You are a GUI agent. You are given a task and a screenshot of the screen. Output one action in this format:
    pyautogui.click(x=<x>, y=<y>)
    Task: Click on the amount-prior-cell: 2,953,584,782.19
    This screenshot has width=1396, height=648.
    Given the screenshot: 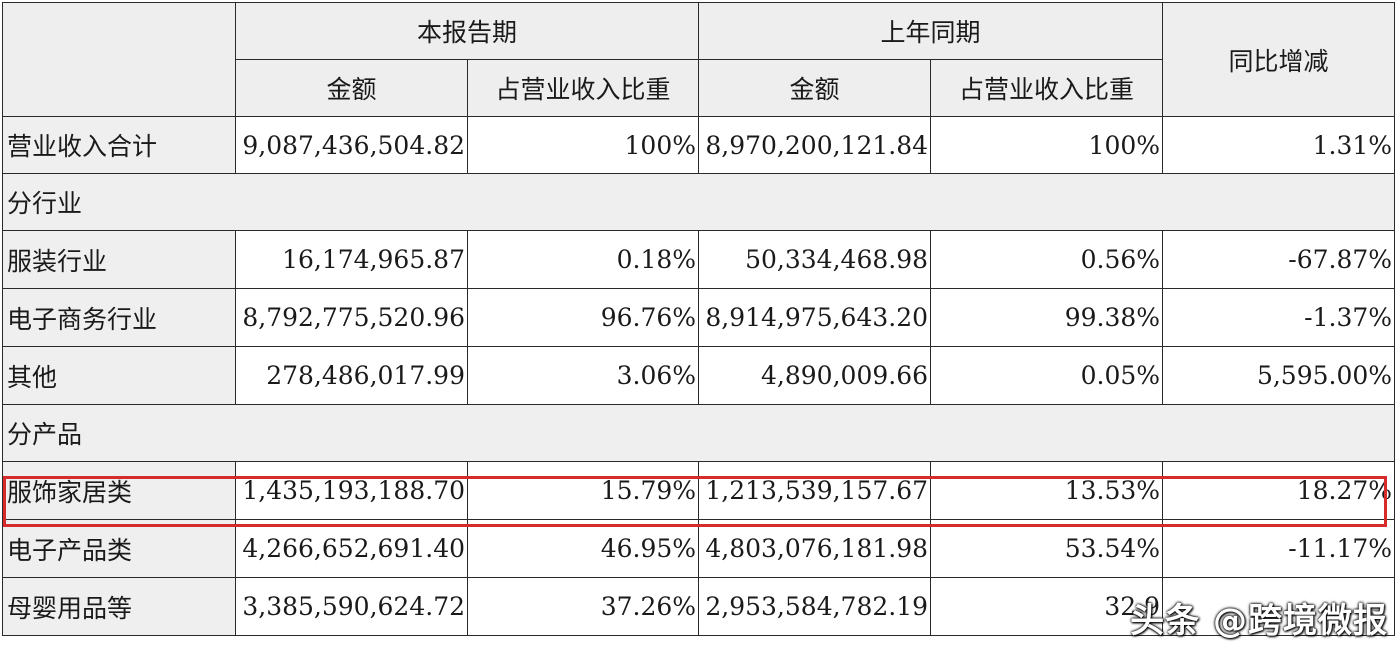 What is the action you would take?
    pyautogui.click(x=815, y=606)
    